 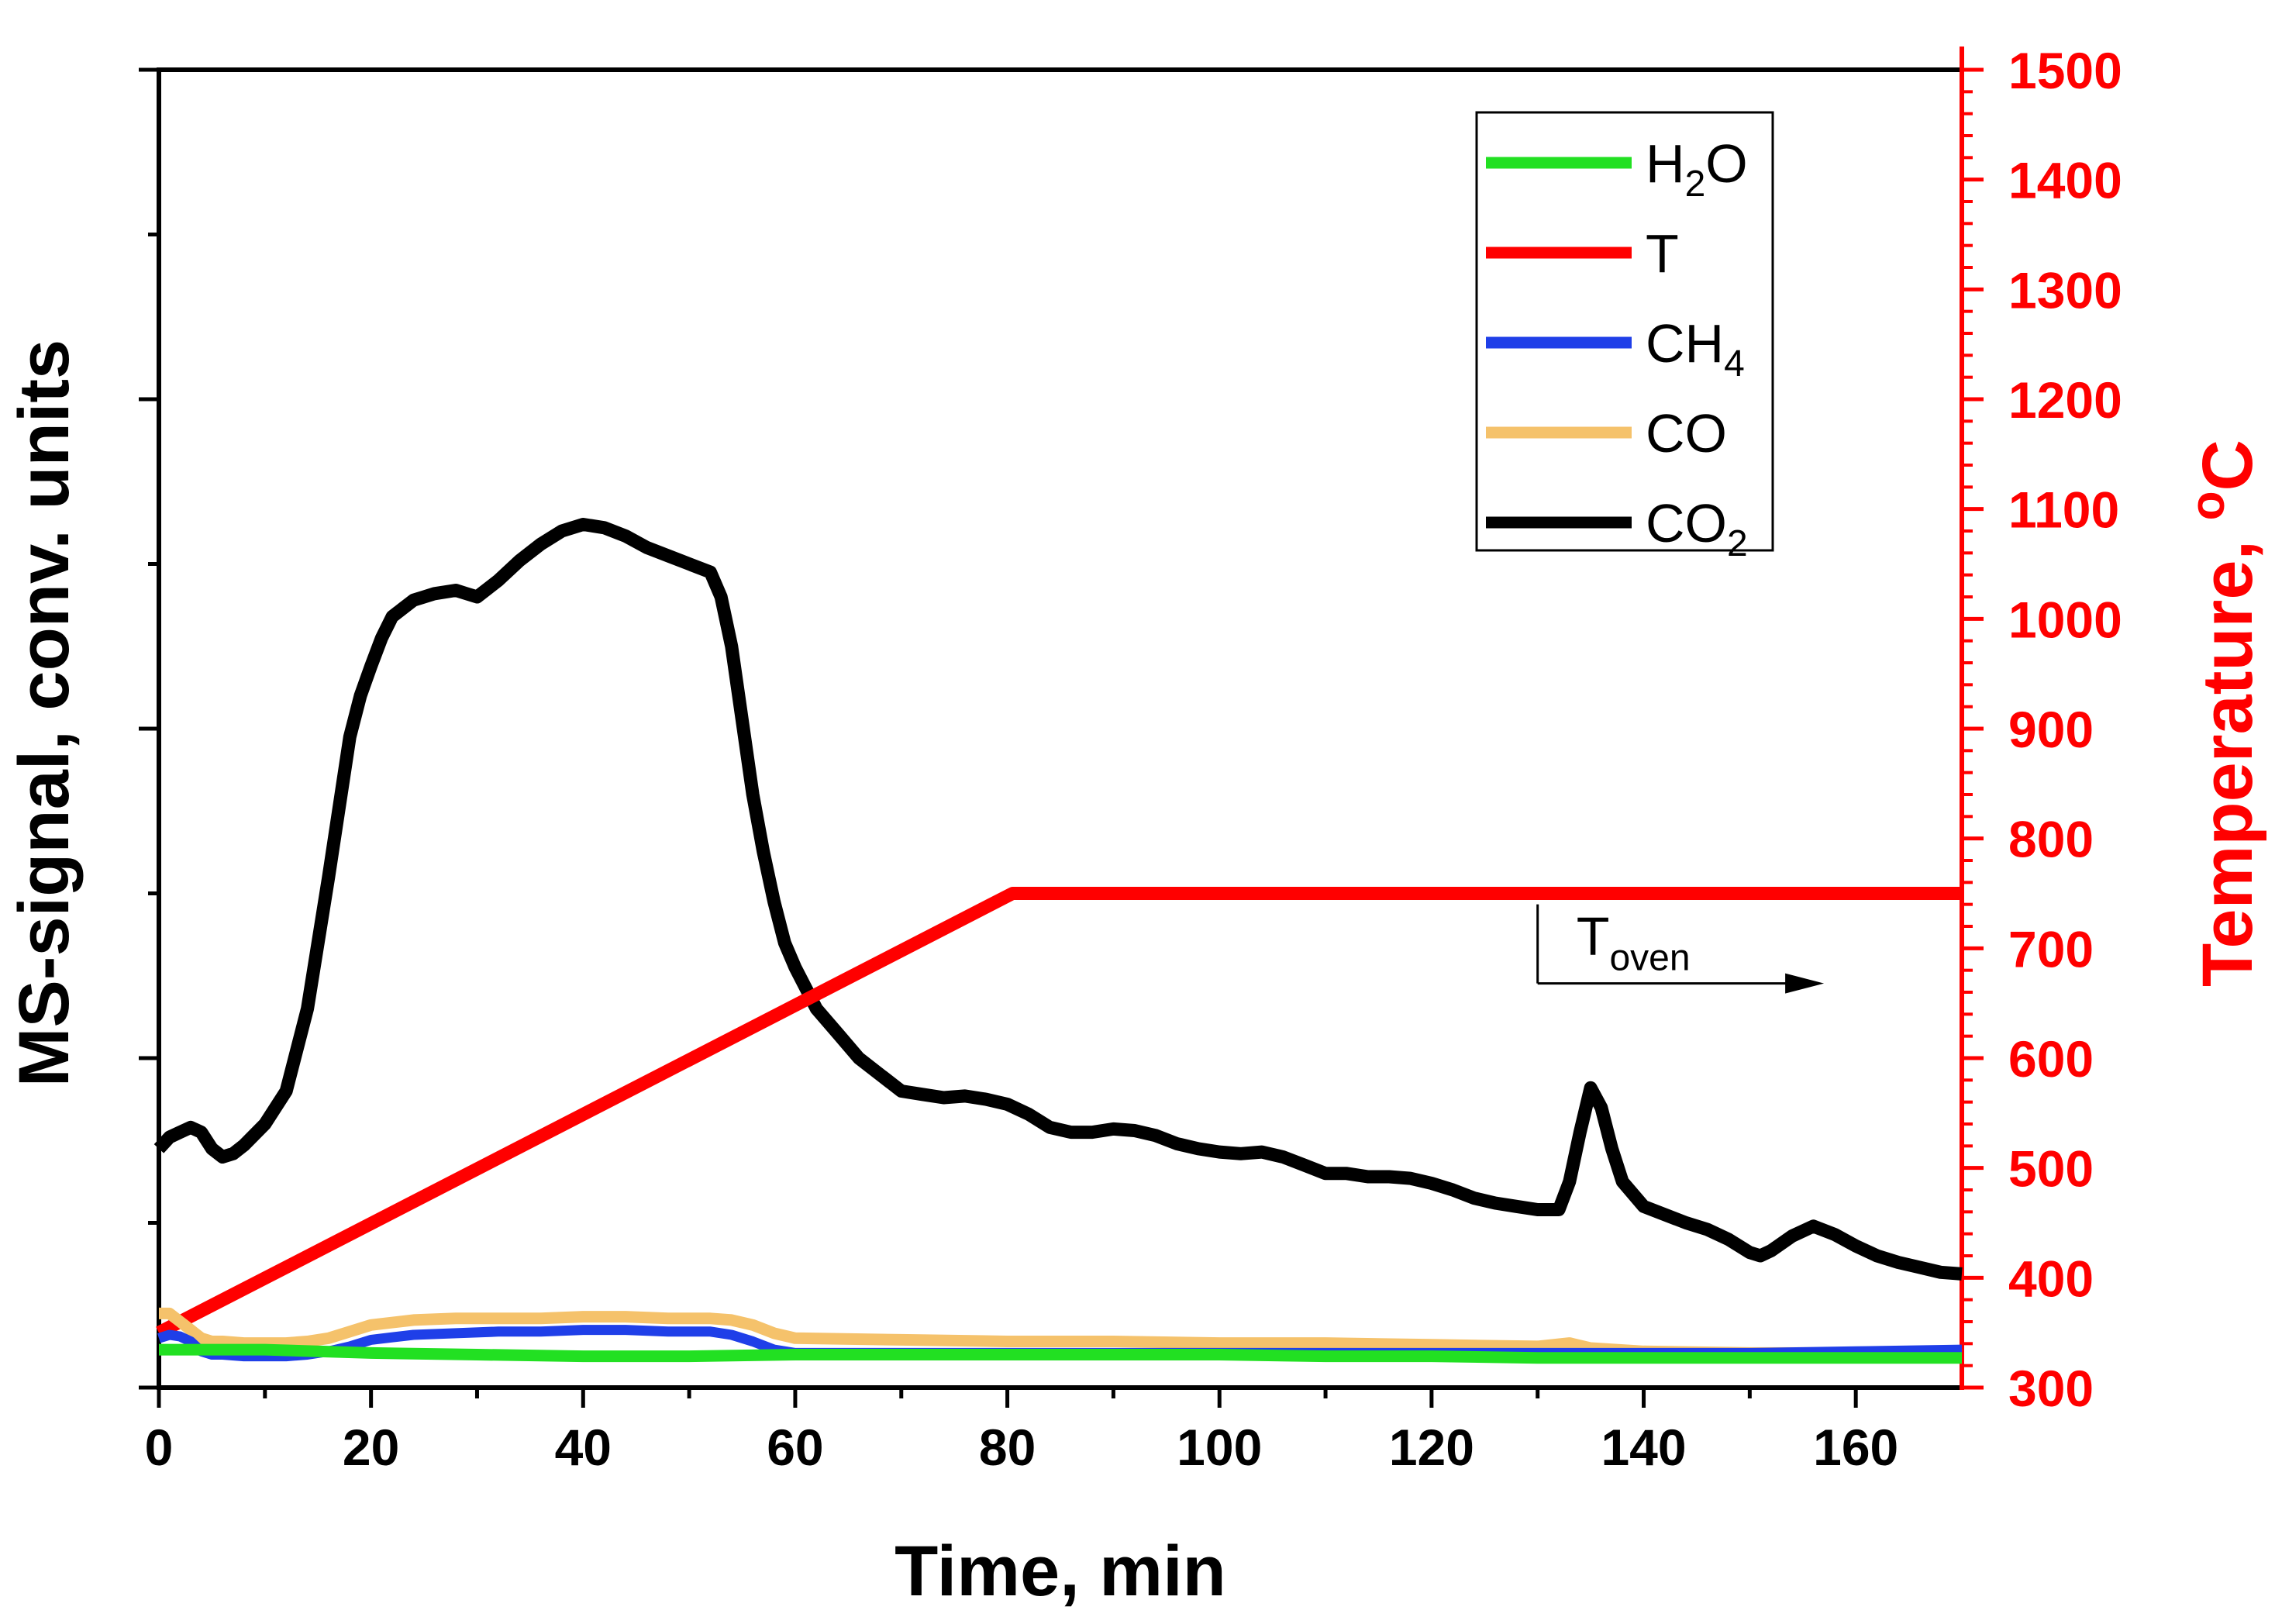 I want to click on y2-tick-label: 500, so click(x=2051, y=1169).